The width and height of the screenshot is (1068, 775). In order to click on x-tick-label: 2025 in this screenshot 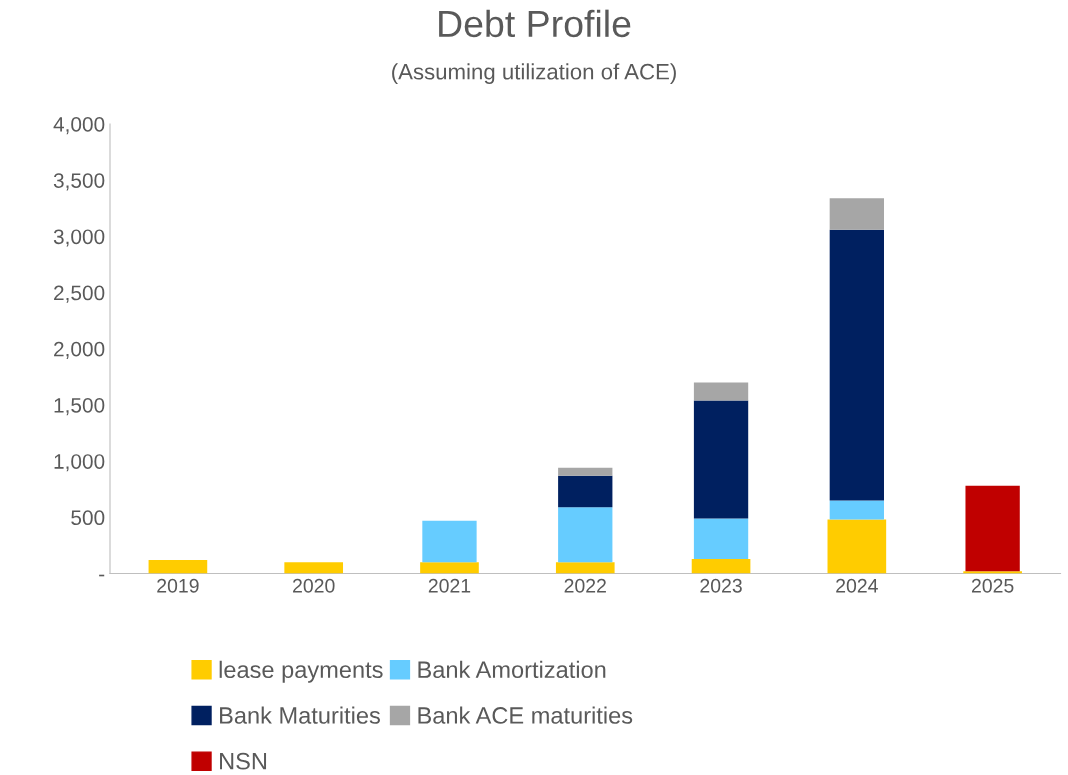, I will do `click(992, 585)`.